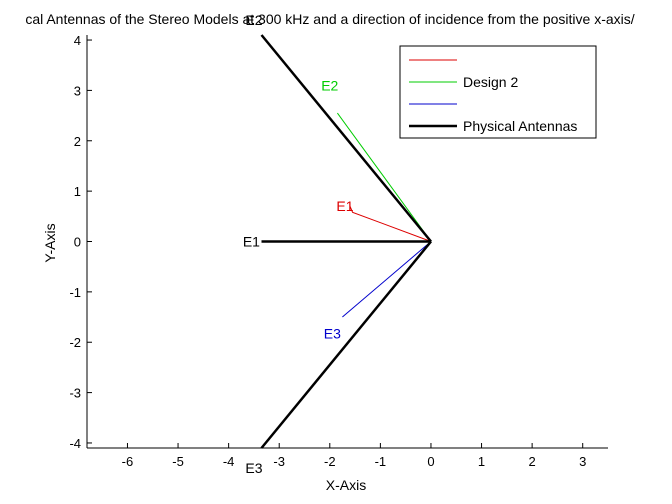 This screenshot has width=672, height=504. What do you see at coordinates (77, 242) in the screenshot?
I see `y-tick-label: 0` at bounding box center [77, 242].